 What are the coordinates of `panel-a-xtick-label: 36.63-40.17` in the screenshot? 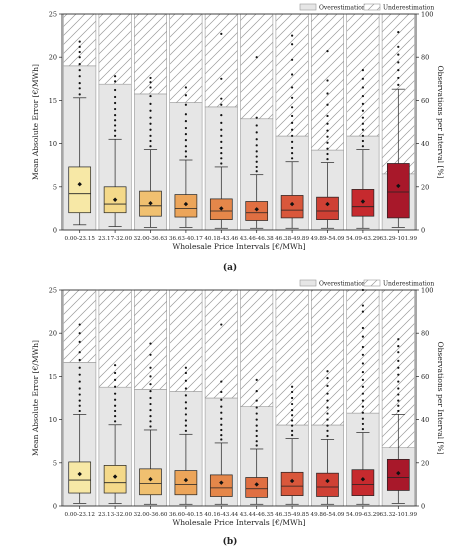 It's located at (186, 239).